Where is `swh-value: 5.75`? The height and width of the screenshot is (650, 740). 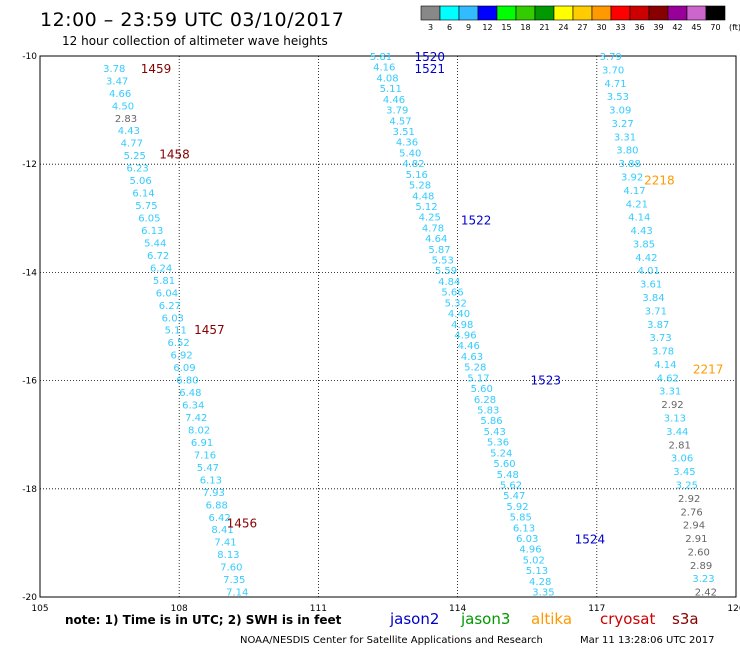
swh-value: 5.75 is located at coordinates (146, 206).